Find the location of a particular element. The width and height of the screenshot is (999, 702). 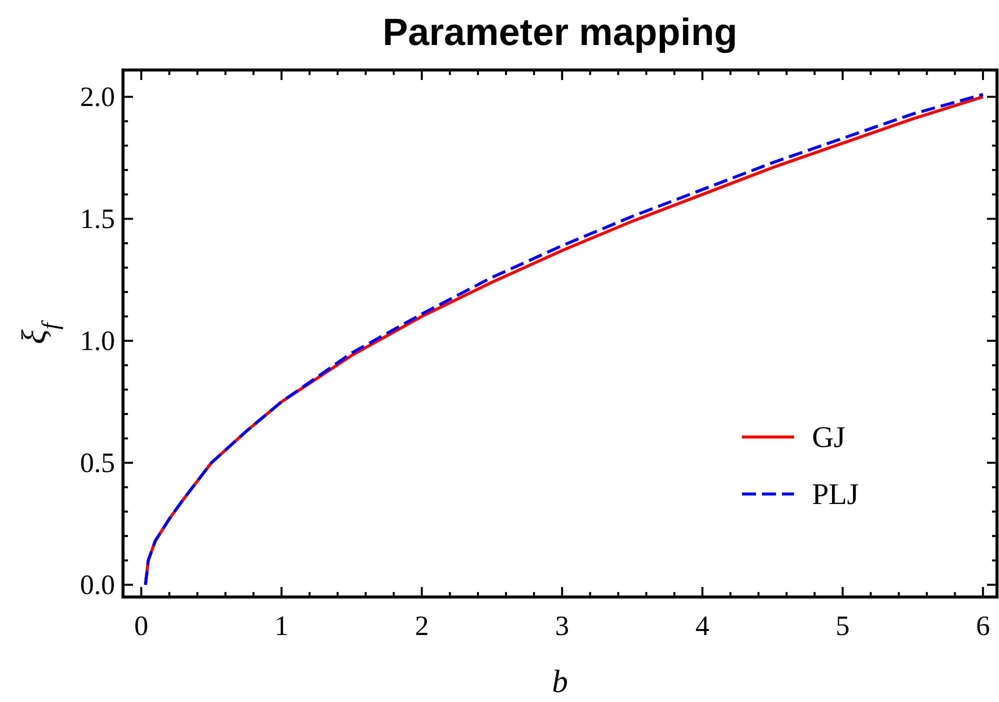

x-tick-label: 2 is located at coordinates (421, 626).